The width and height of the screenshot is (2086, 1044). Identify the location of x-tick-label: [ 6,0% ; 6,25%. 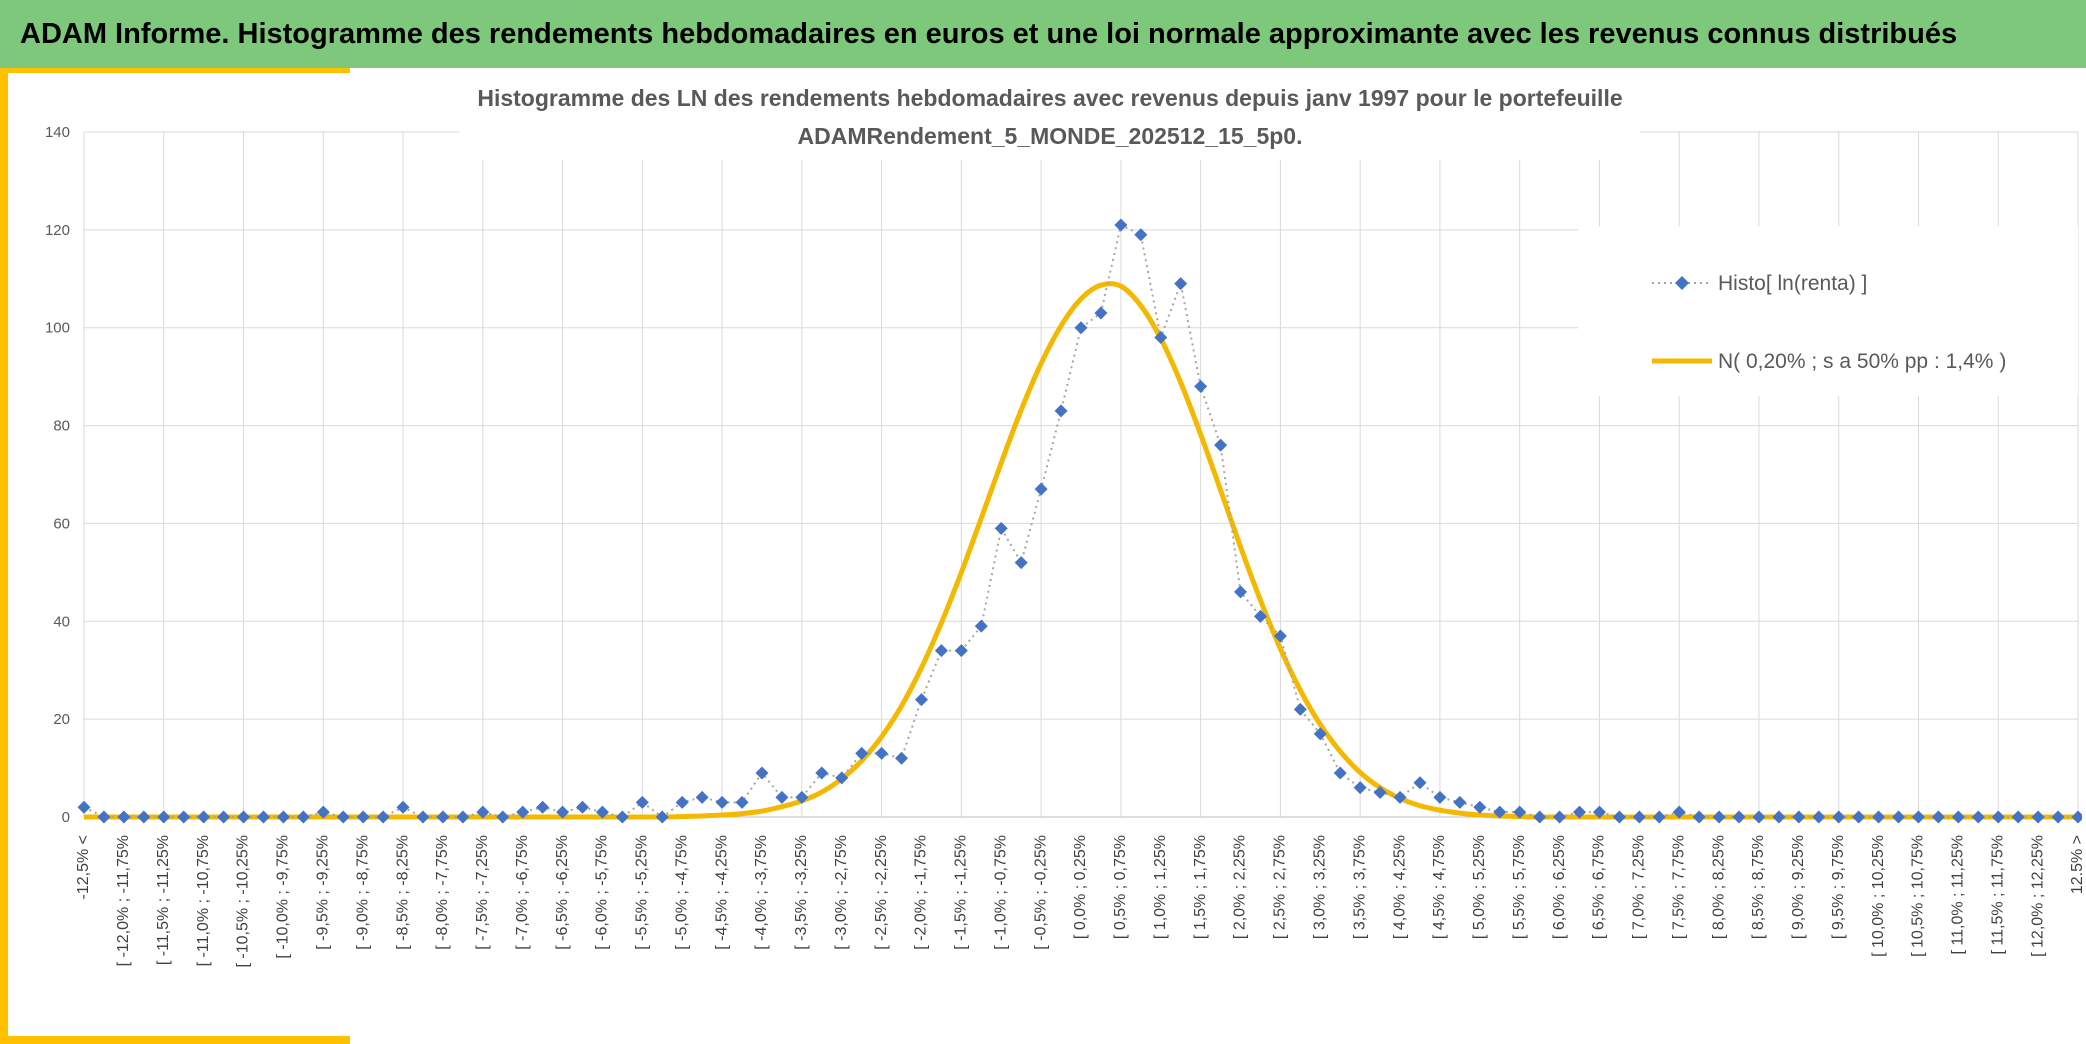
(1559, 887).